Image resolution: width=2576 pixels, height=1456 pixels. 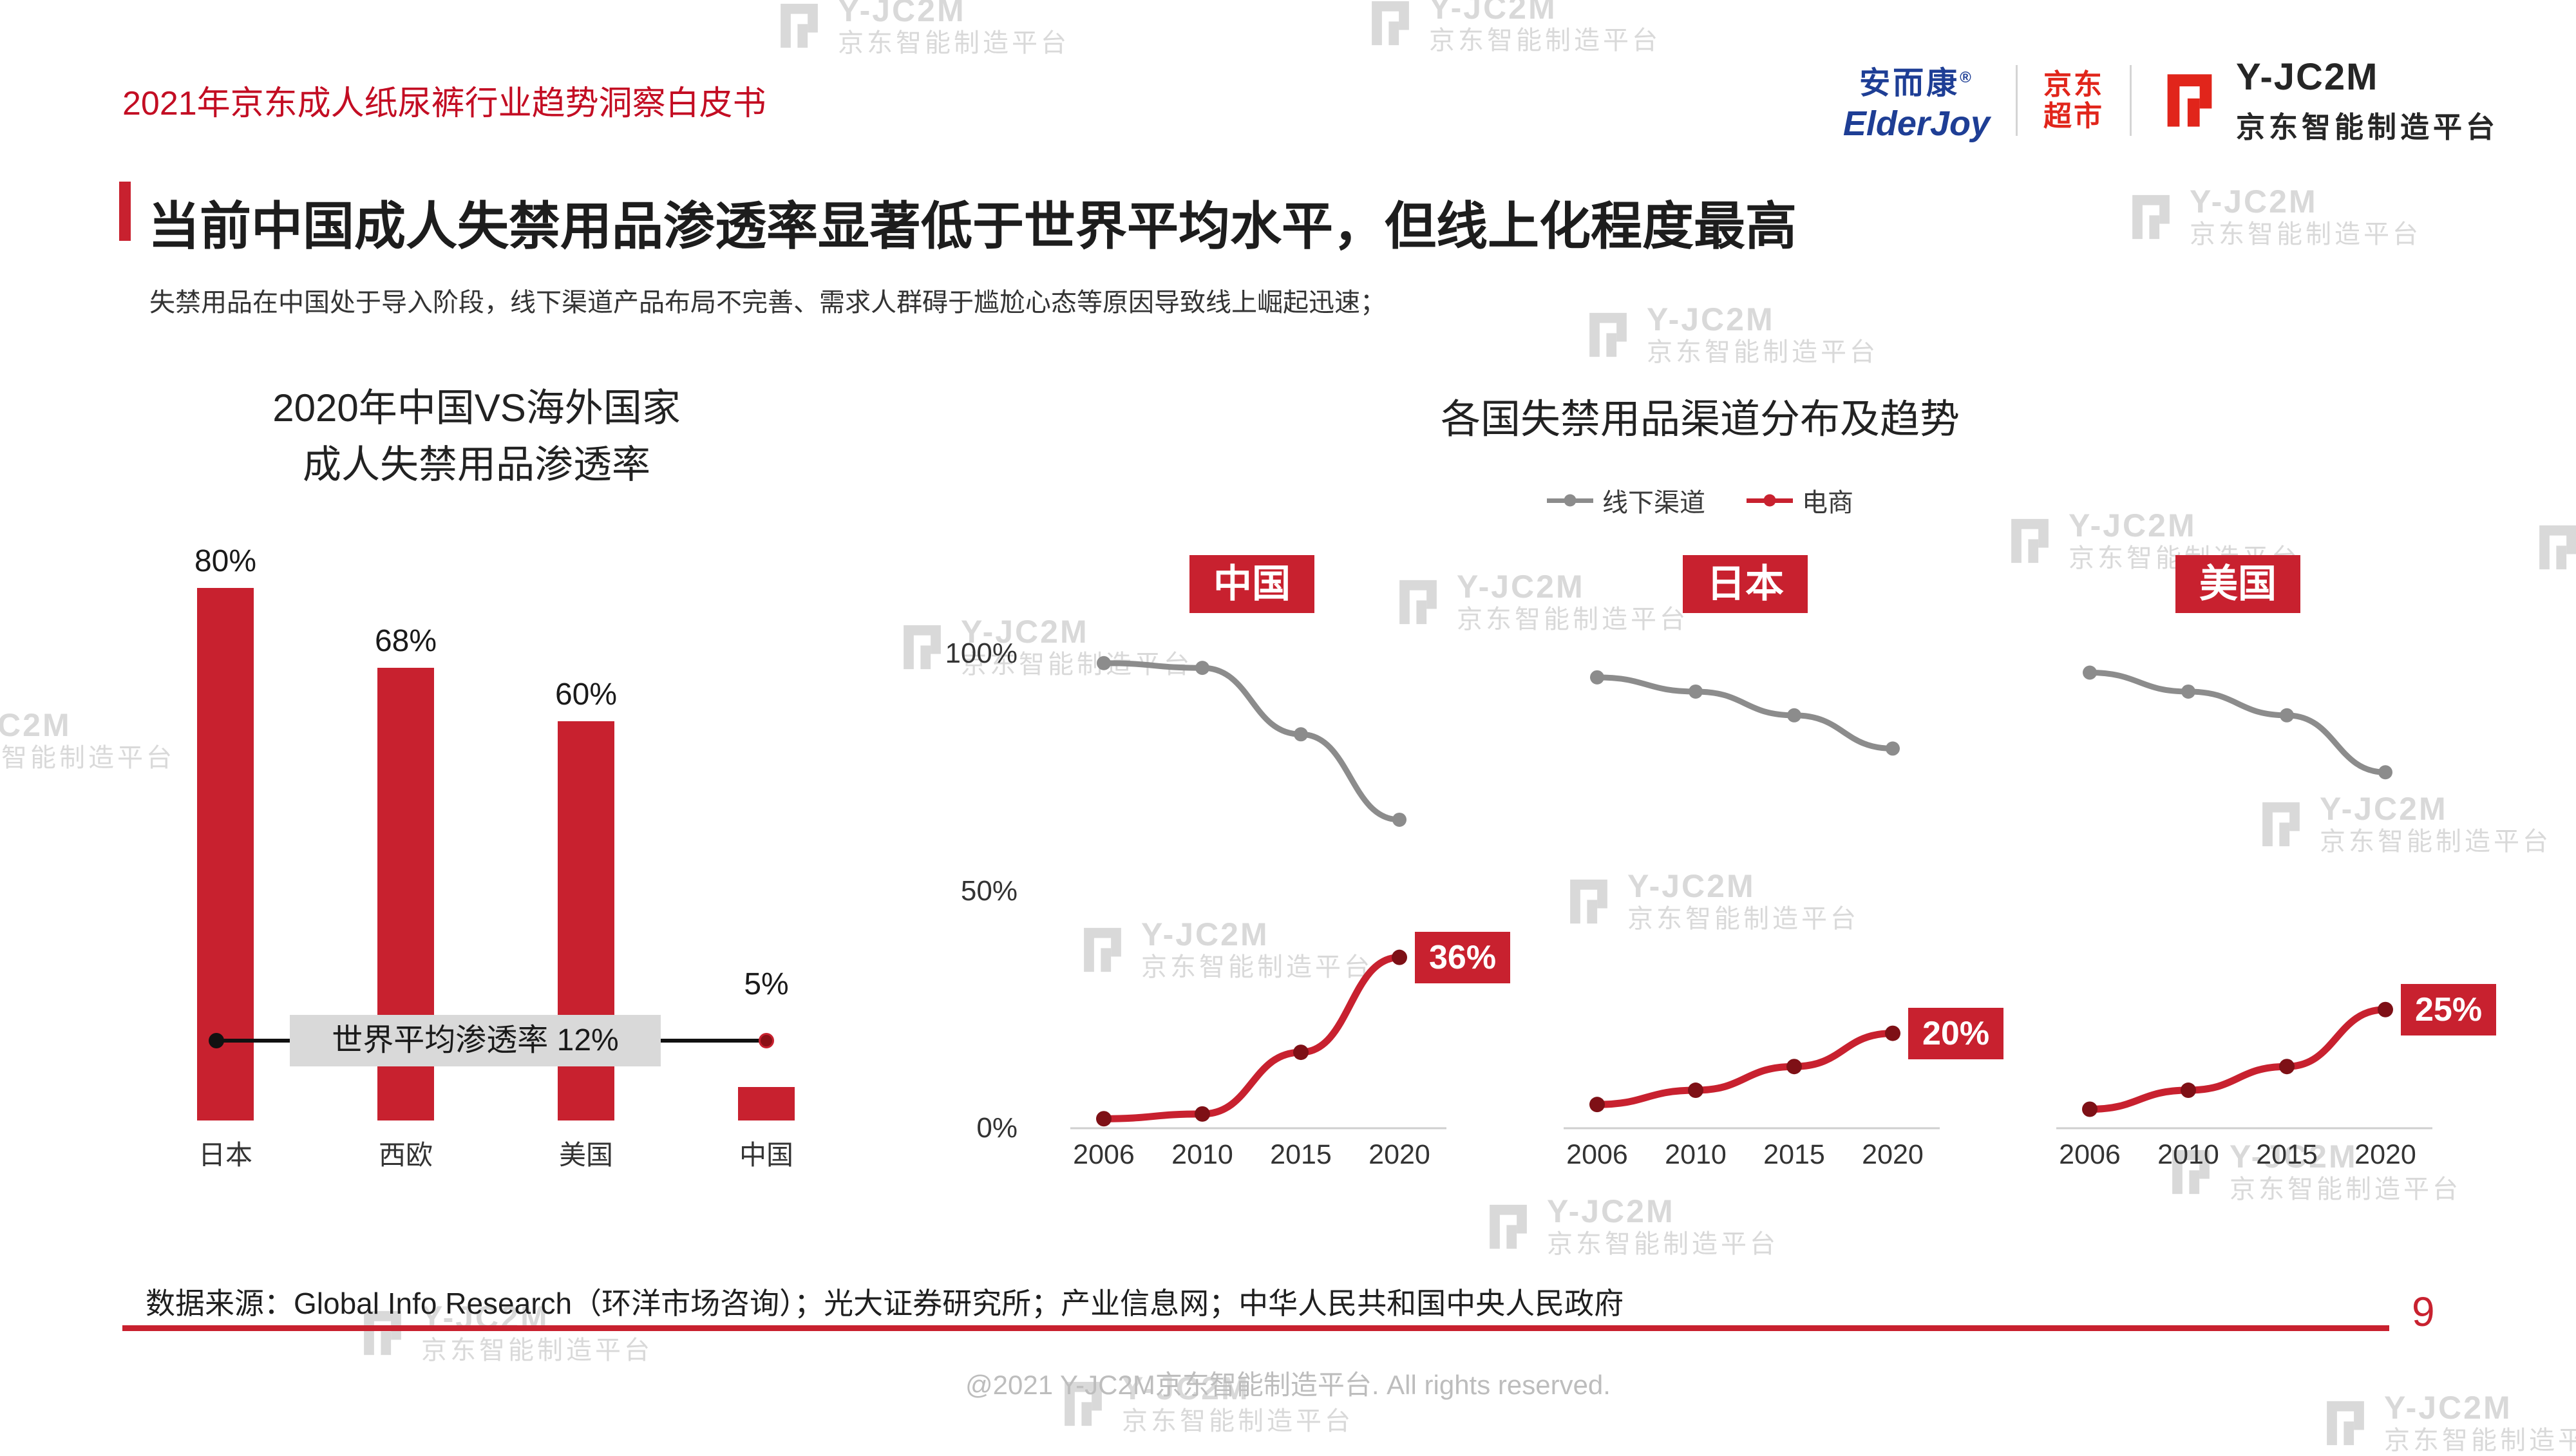 What do you see at coordinates (1746, 584) in the screenshot?
I see `country-label: 日本` at bounding box center [1746, 584].